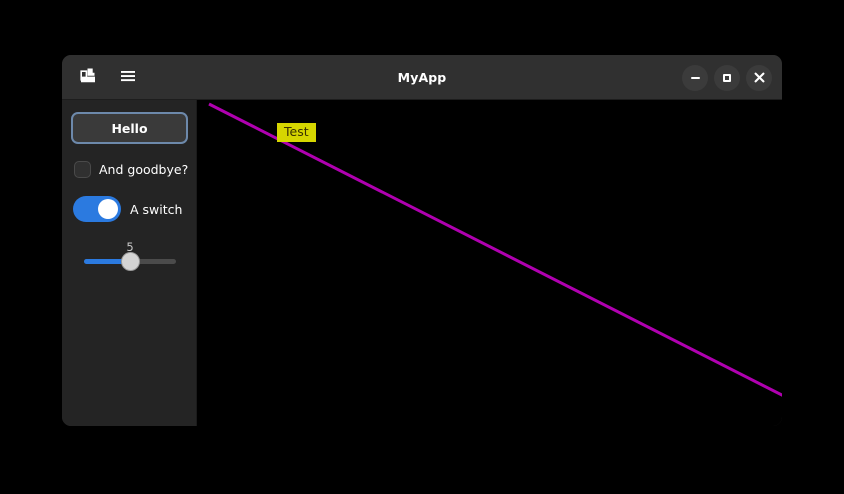 Image resolution: width=844 pixels, height=494 pixels. I want to click on slider-track, so click(130, 261).